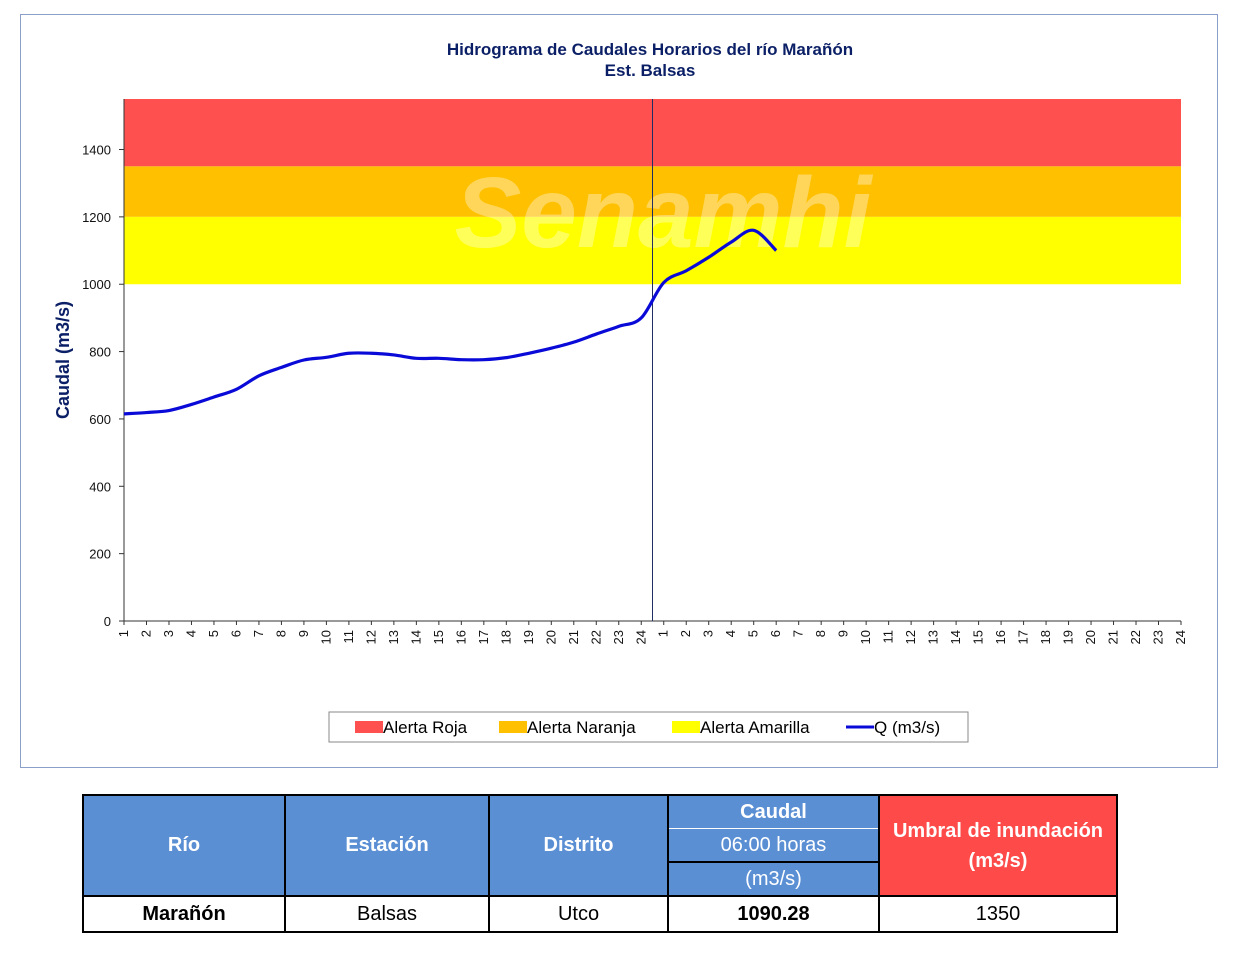  Describe the element at coordinates (581, 727) in the screenshot. I see `legend-label-1: Alerta Naranja` at that location.